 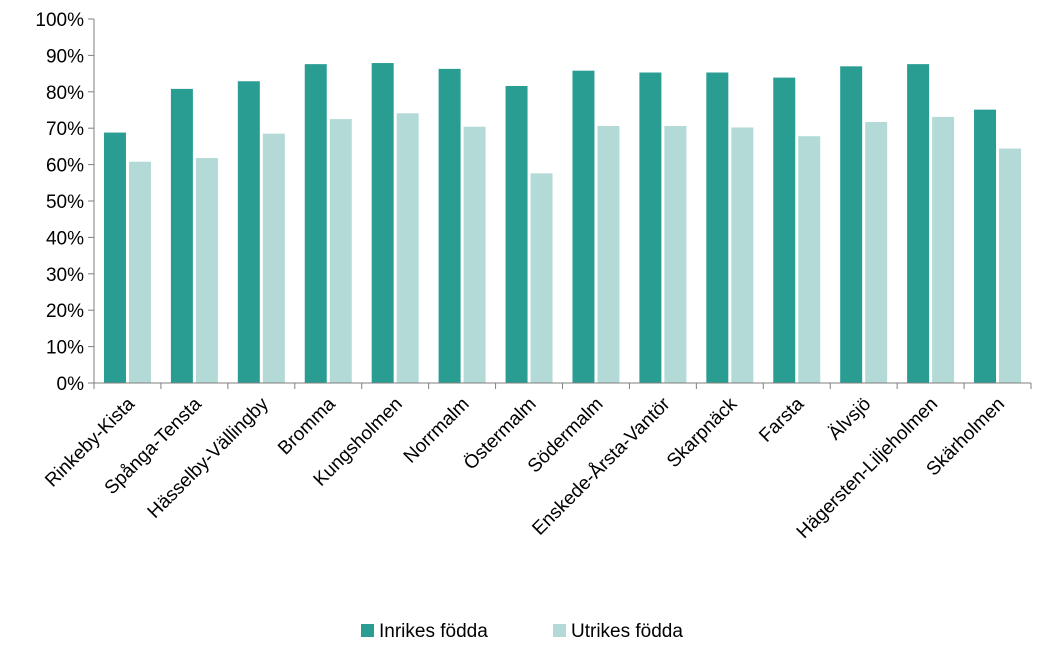 I want to click on legend-label: Inrikes födda, so click(x=433, y=631).